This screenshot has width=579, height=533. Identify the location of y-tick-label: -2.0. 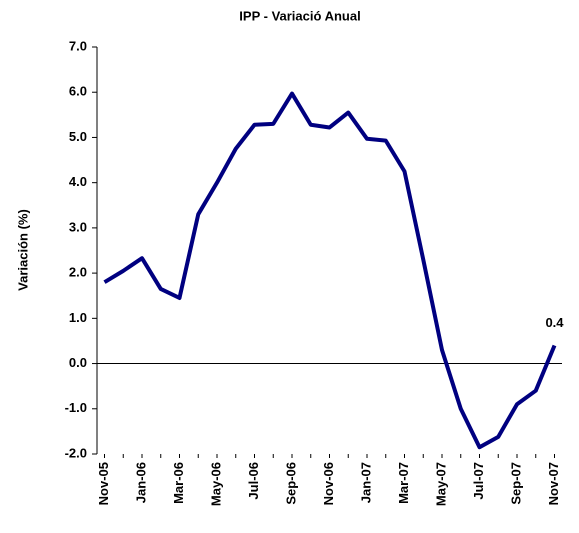
(76, 452).